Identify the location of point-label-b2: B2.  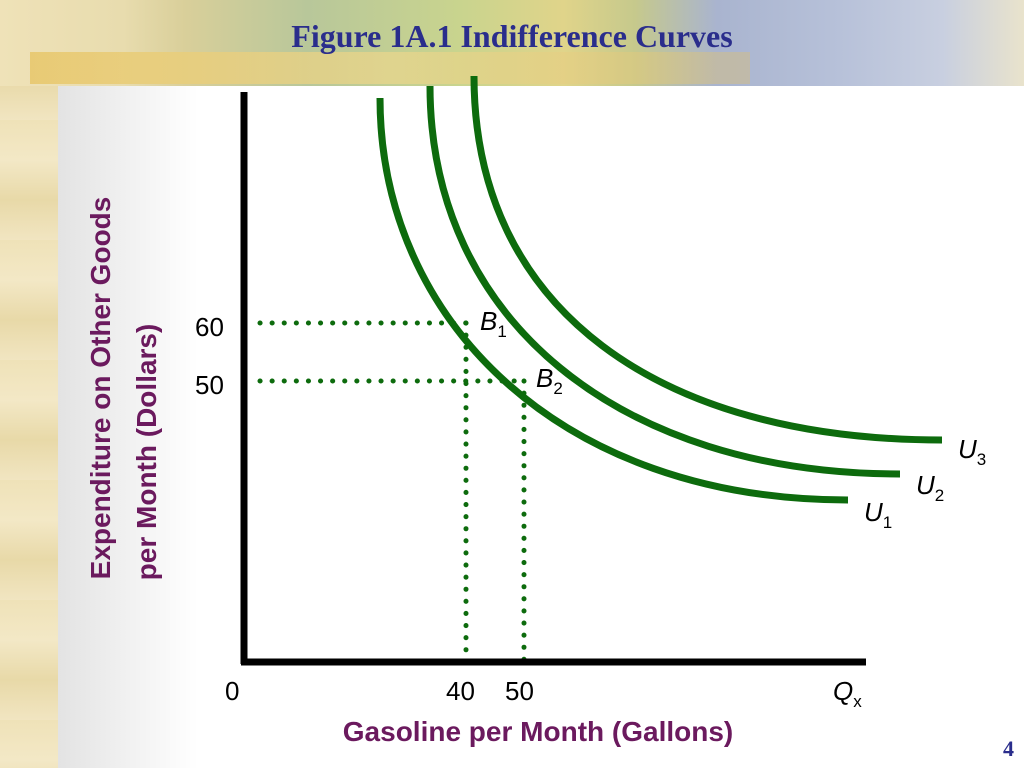
(549, 380).